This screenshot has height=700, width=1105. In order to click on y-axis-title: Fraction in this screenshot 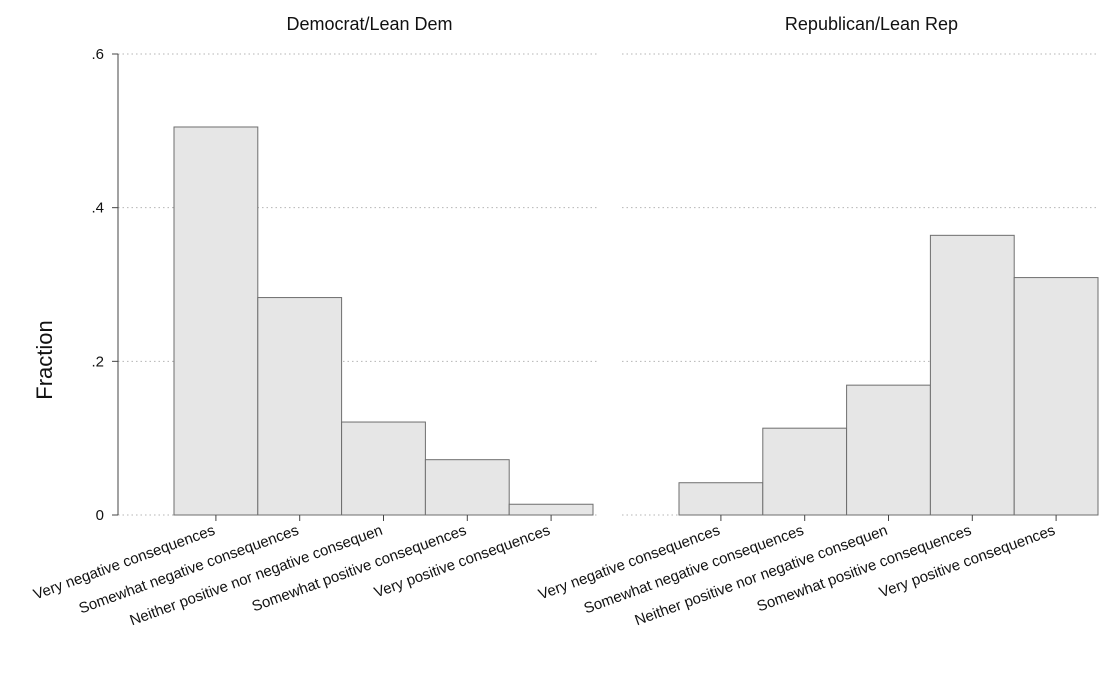, I will do `click(44, 359)`.